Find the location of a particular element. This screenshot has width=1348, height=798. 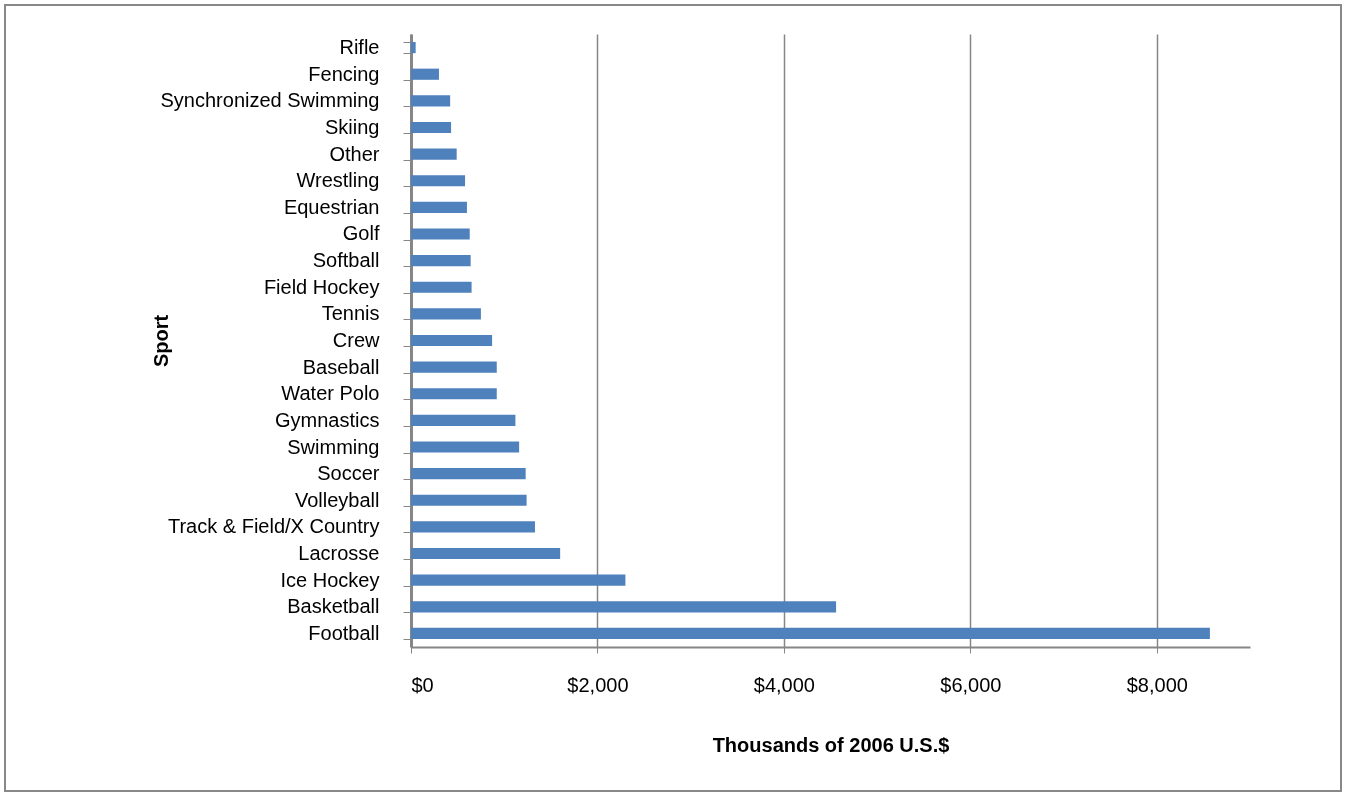

x-tick-label: $2,000 is located at coordinates (598, 684).